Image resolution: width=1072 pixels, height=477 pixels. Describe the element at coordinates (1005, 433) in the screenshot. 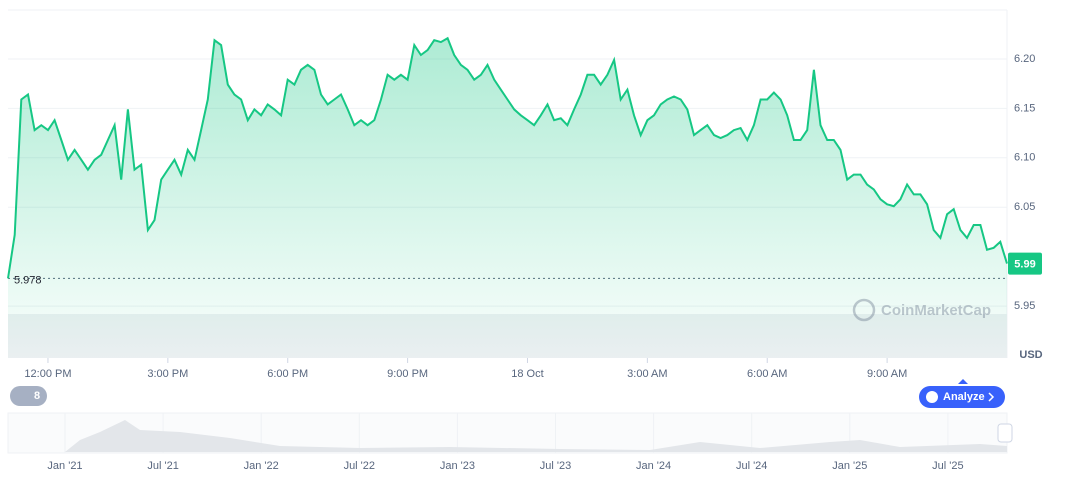

I see `navigator-handle` at that location.